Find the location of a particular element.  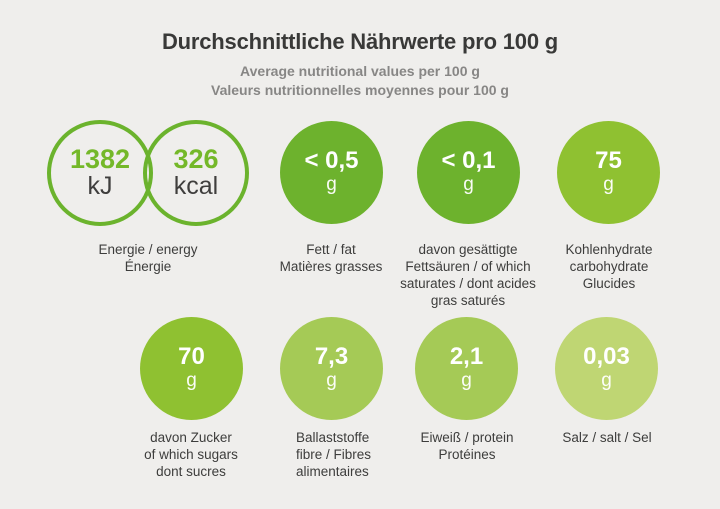

nutrient-label-protein: Eiweiß / protein Protéines is located at coordinates (467, 446).